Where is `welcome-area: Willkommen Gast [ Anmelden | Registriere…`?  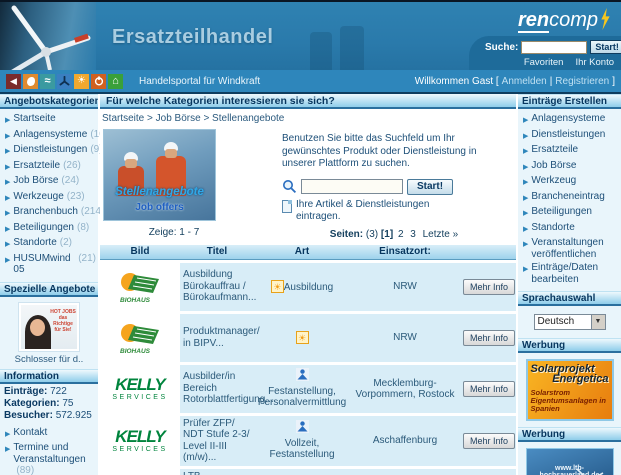 welcome-area: Willkommen Gast [ Anmelden | Registriere… is located at coordinates (515, 81).